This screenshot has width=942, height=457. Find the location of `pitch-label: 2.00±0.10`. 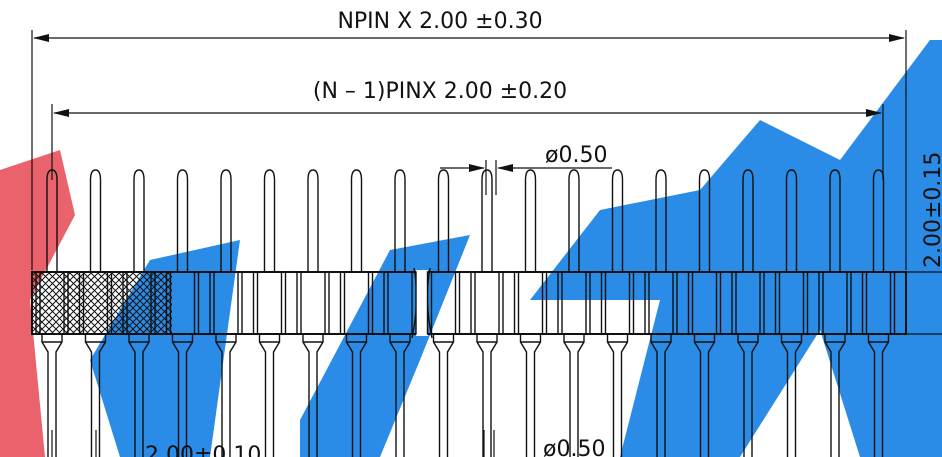

pitch-label: 2.00±0.10 is located at coordinates (203, 450).